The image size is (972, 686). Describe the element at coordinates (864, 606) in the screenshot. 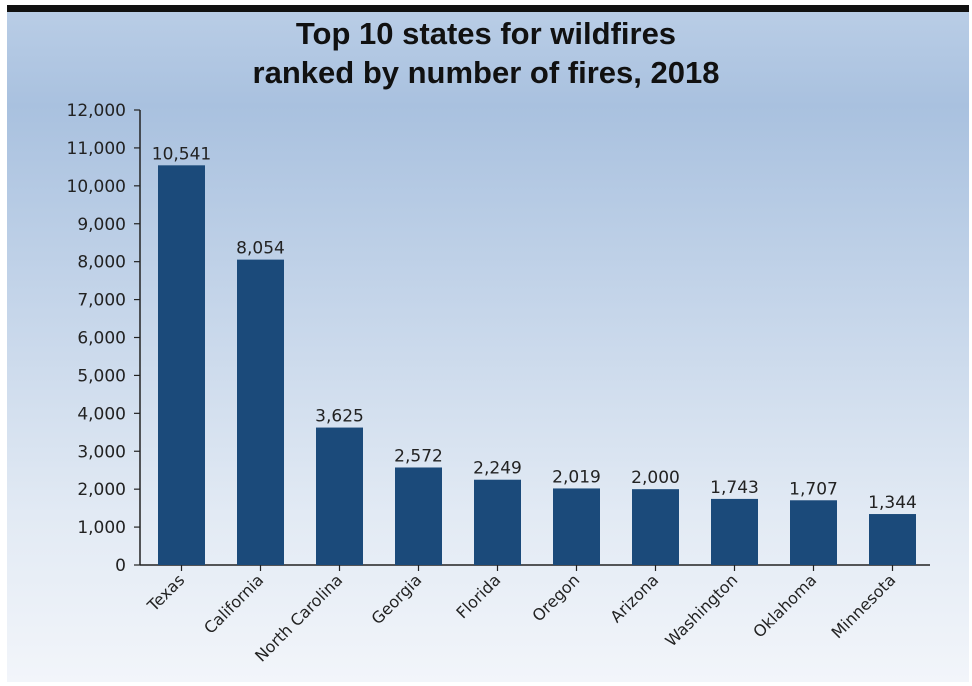

I see `category-label: Minnesota` at that location.